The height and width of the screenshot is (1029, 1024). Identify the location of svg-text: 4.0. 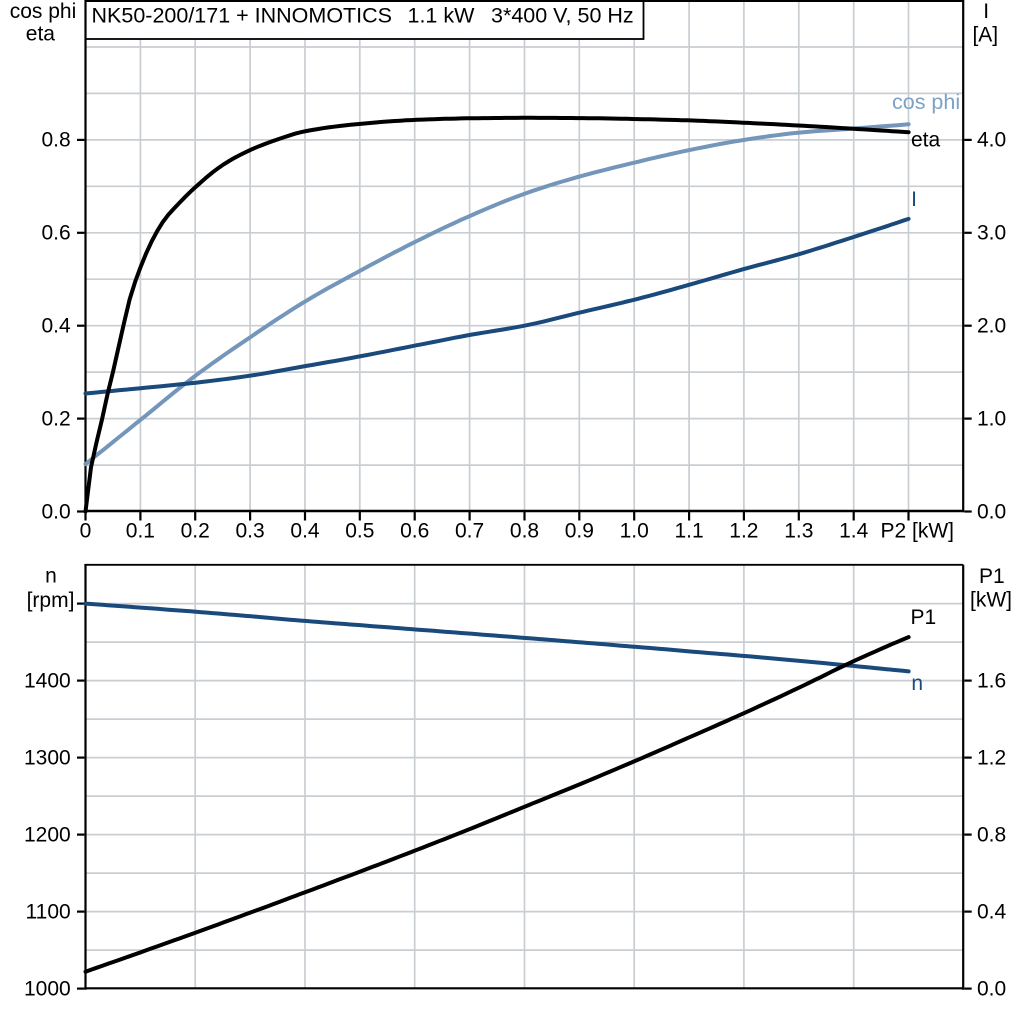
(991, 140).